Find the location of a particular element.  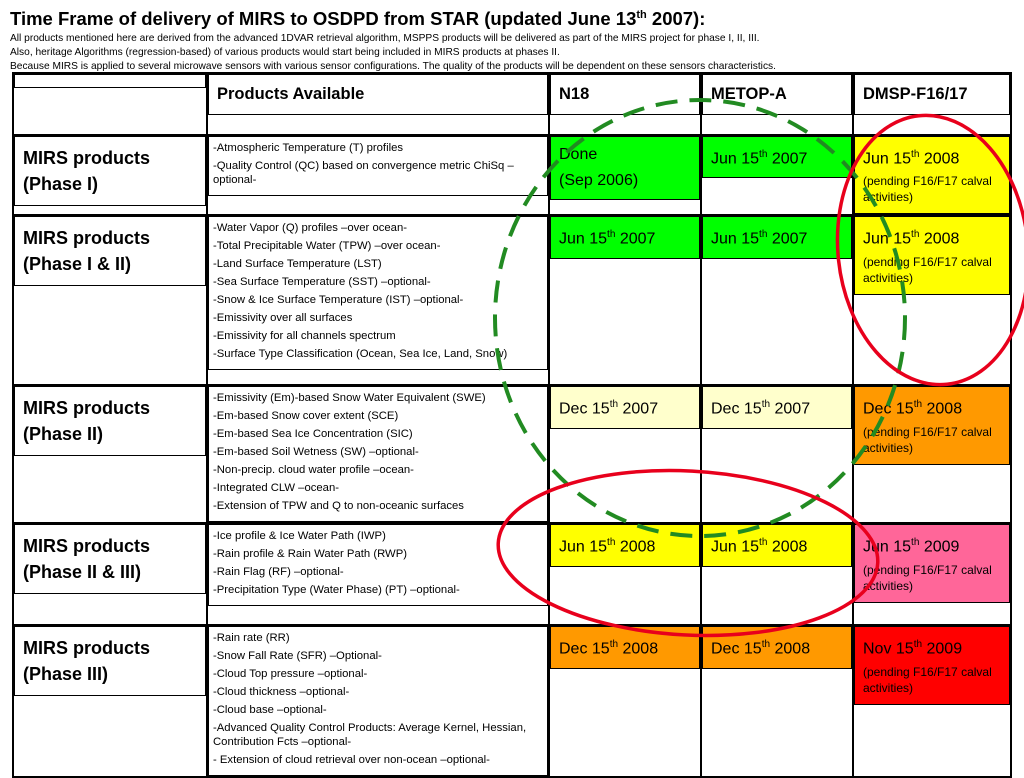

header-n18-cell: N18 is located at coordinates (625, 104).